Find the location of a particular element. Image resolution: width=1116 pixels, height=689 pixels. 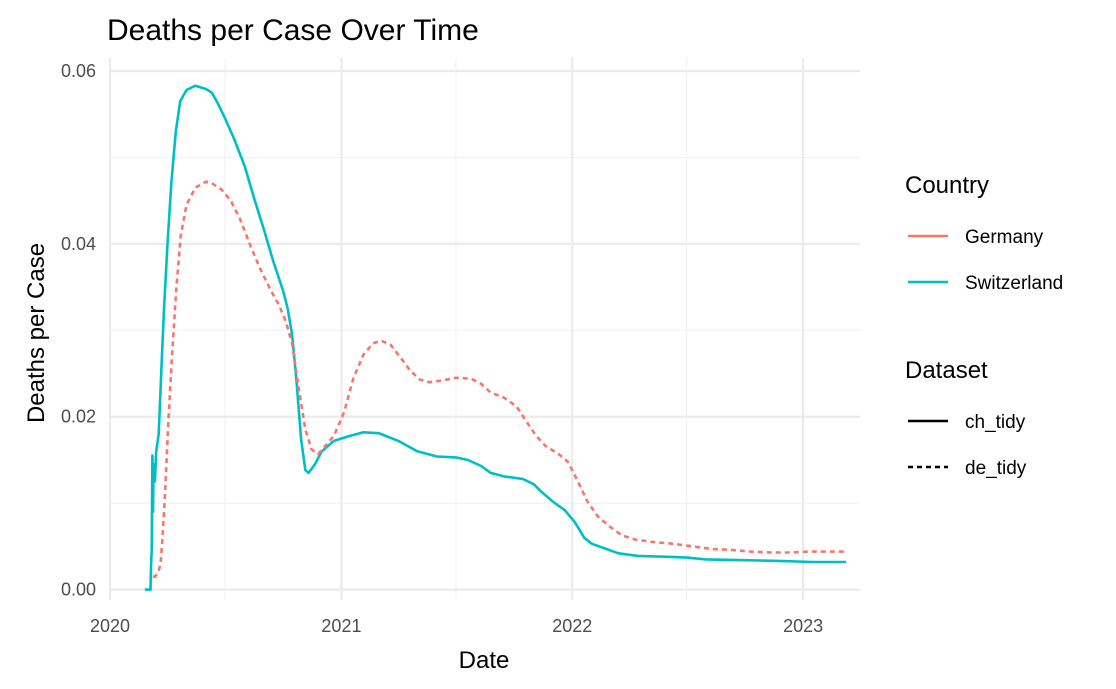

x-tick-label: 2023 is located at coordinates (803, 626).